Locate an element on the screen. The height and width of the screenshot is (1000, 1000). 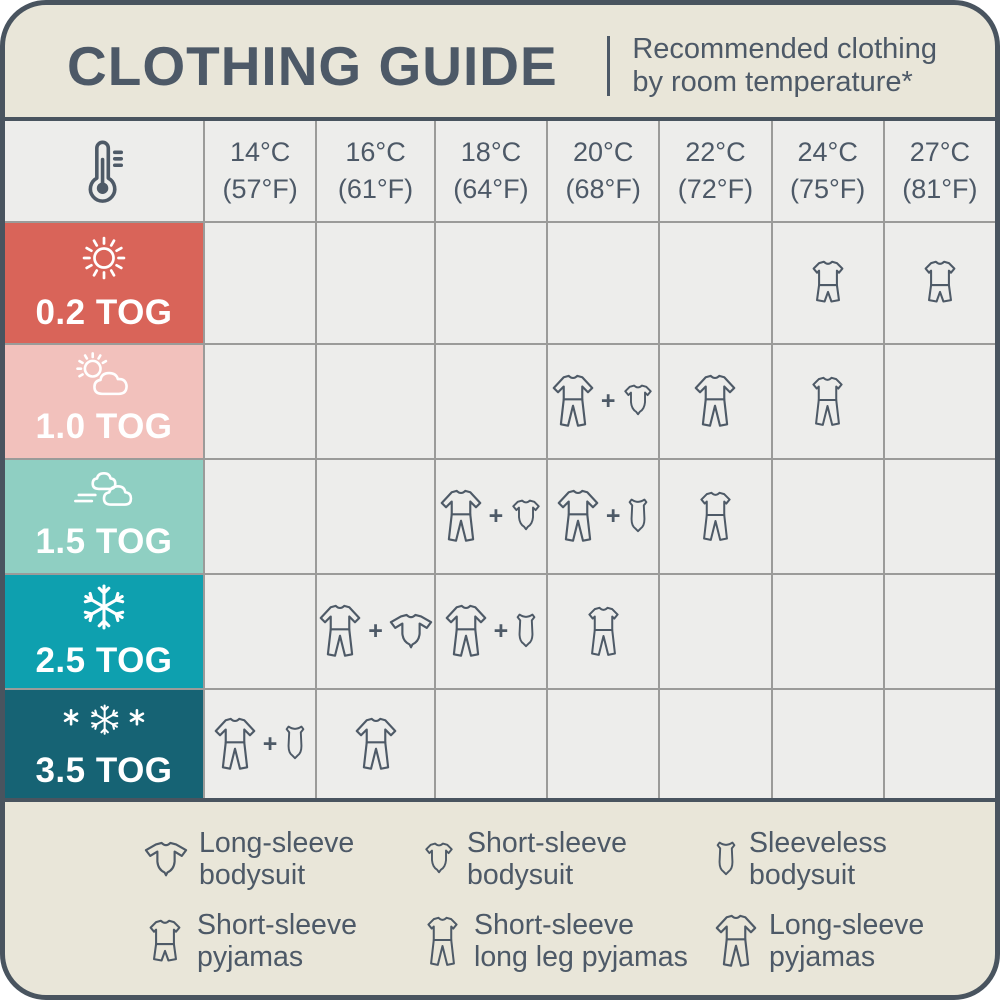
clothing-cell-r2-c2: + is located at coordinates (491, 516).